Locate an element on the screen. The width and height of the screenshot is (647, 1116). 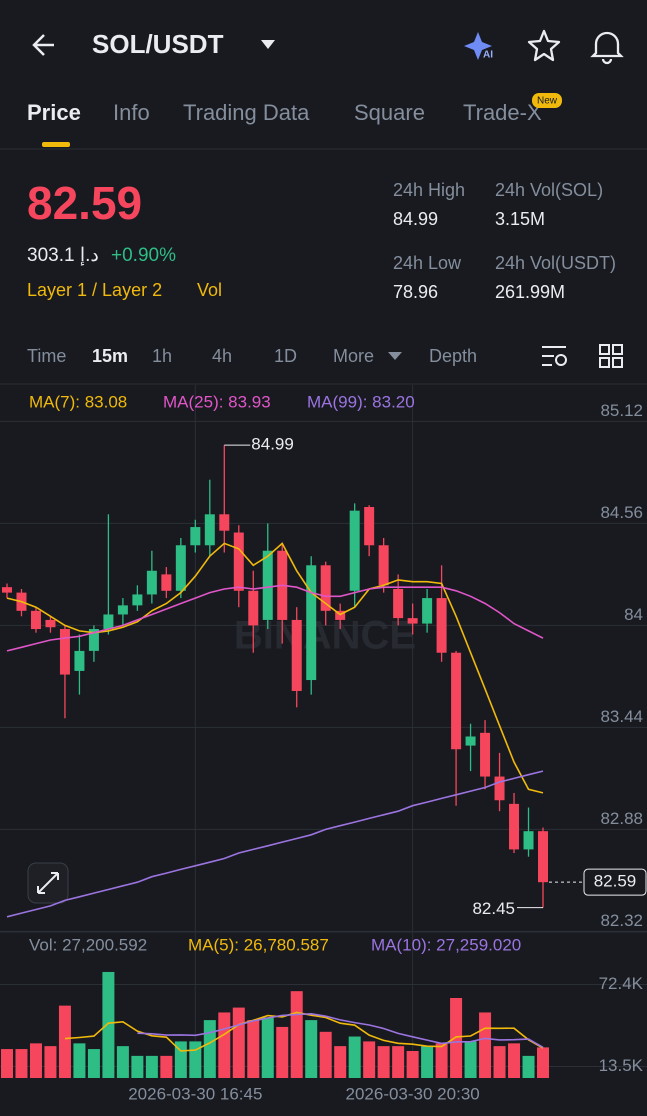
back-button is located at coordinates (43, 45).